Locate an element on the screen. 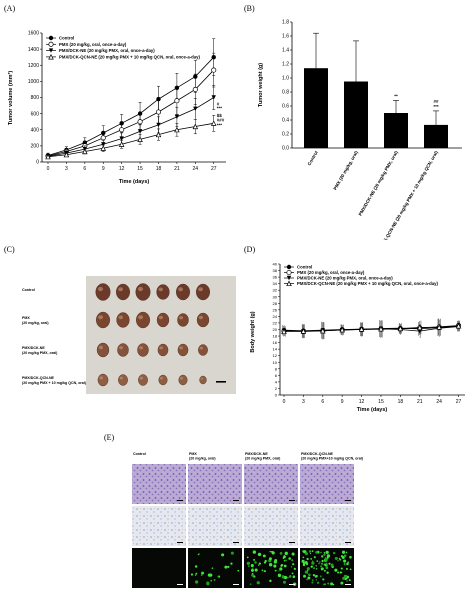 Image resolution: width=474 pixels, height=594 pixels. c-row-label: PMX/DCK-QCN-NE is located at coordinates (38, 378).